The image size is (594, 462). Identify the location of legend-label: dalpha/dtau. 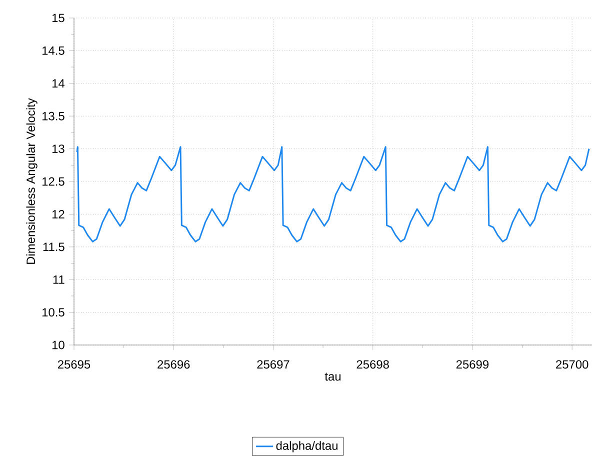
(307, 446).